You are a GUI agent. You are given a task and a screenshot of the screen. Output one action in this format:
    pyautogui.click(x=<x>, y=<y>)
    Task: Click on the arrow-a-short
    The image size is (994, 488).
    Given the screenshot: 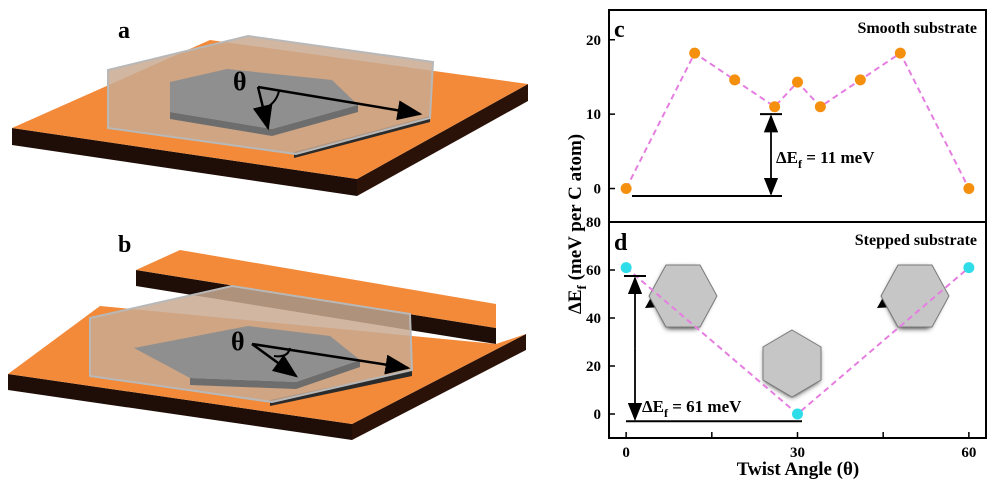 What is the action you would take?
    pyautogui.click(x=262, y=108)
    